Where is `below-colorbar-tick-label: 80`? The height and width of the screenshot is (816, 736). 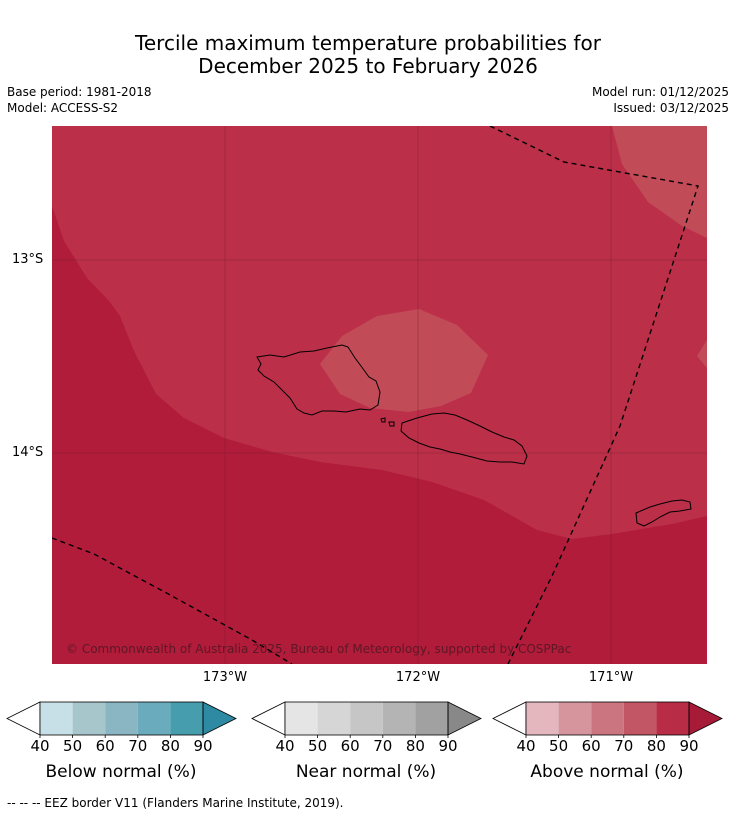
below-colorbar-tick-label: 80 is located at coordinates (170, 746).